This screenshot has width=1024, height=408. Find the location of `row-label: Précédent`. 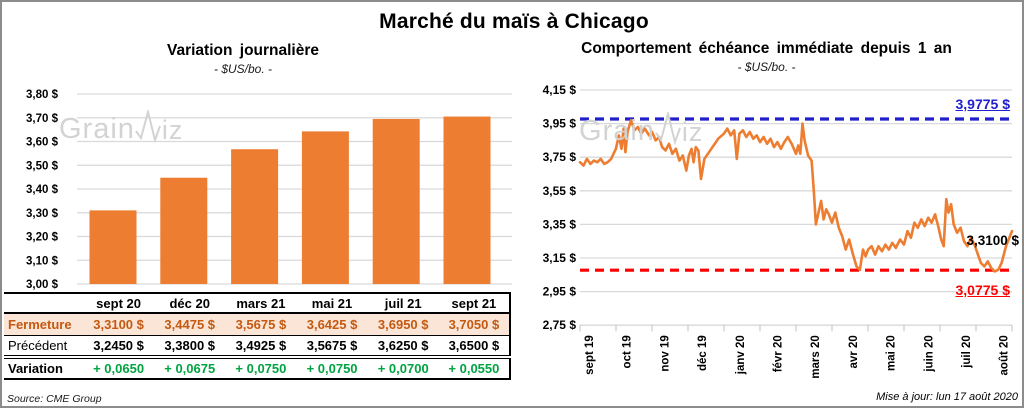

row-label: Précédent is located at coordinates (38, 345).